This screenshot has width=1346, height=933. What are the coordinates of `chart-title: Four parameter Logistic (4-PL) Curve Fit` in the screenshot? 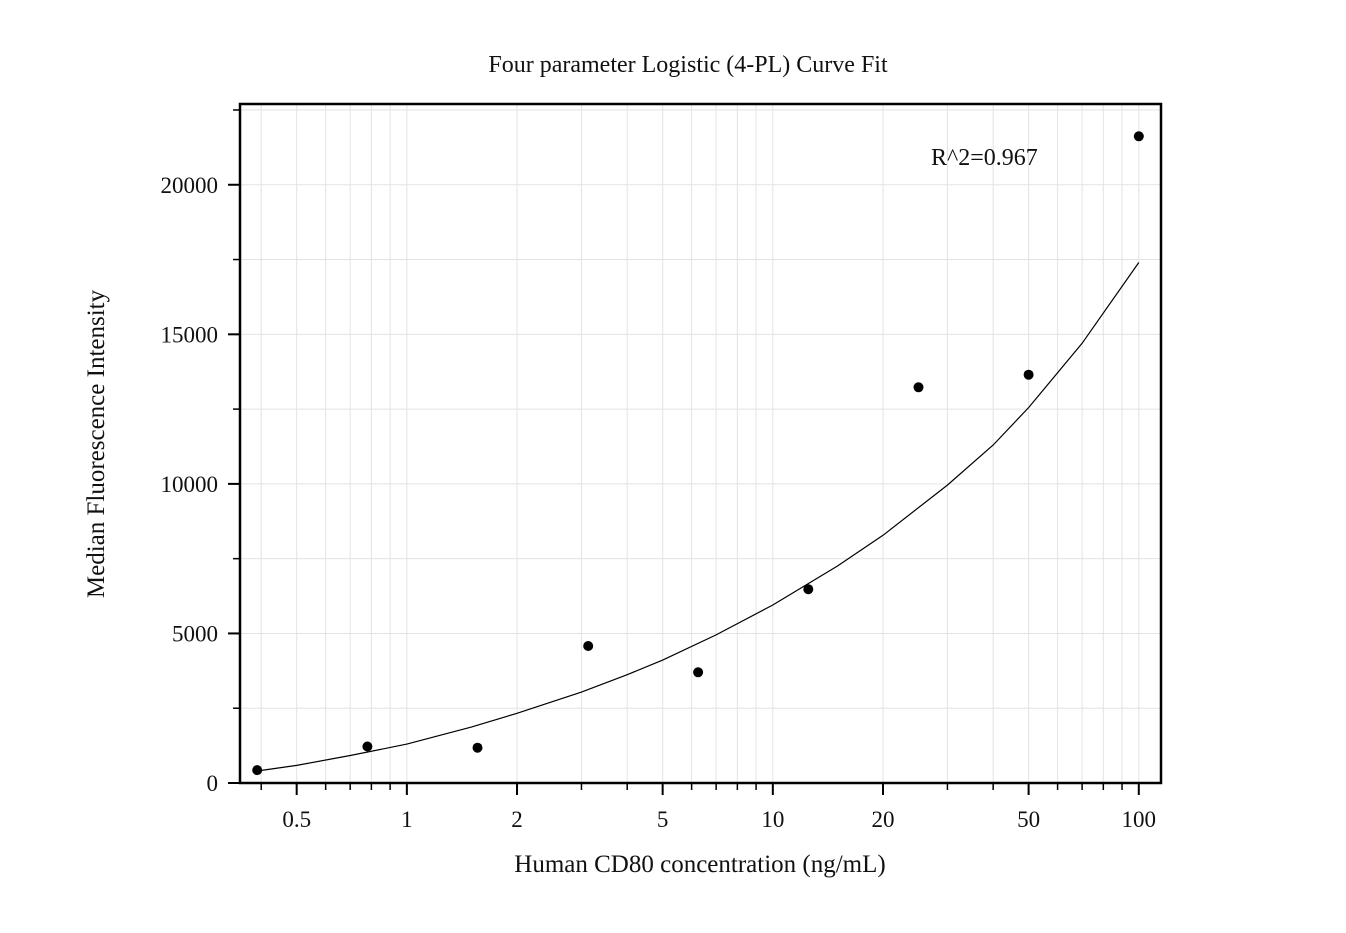 It's located at (688, 65).